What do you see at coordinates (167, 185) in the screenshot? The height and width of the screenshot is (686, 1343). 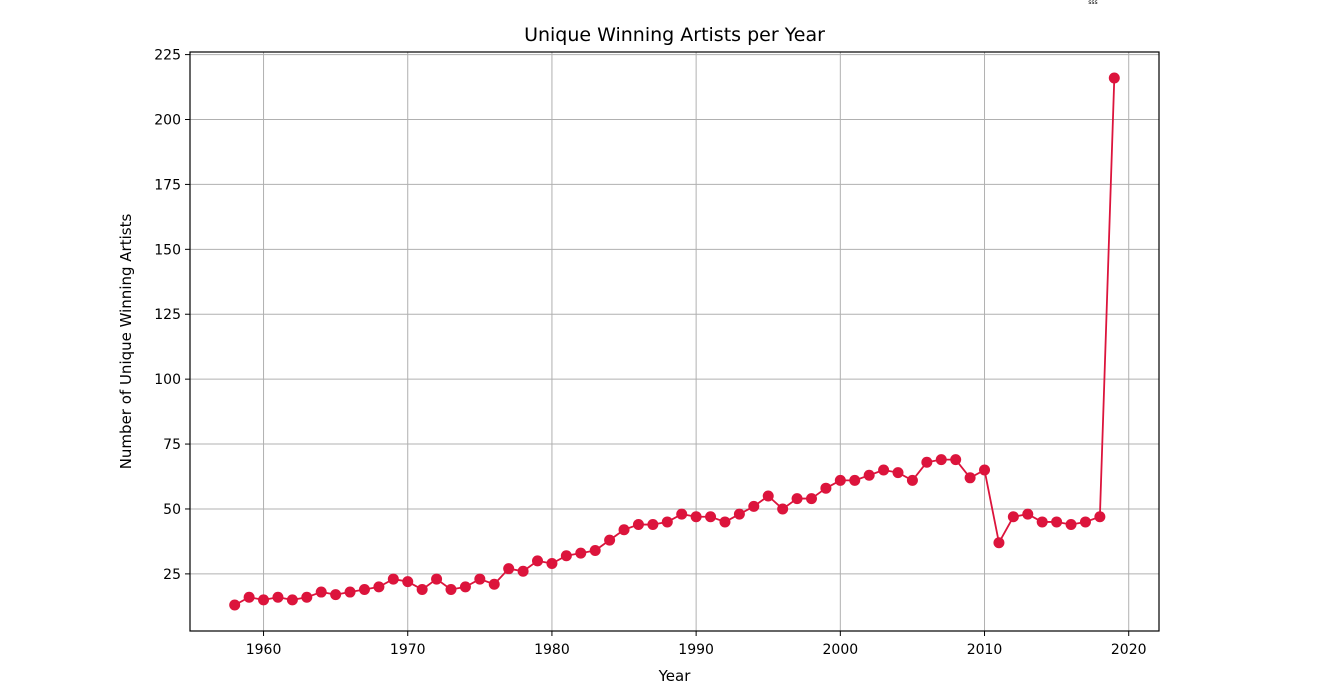 I see `y-tick-label: 175` at bounding box center [167, 185].